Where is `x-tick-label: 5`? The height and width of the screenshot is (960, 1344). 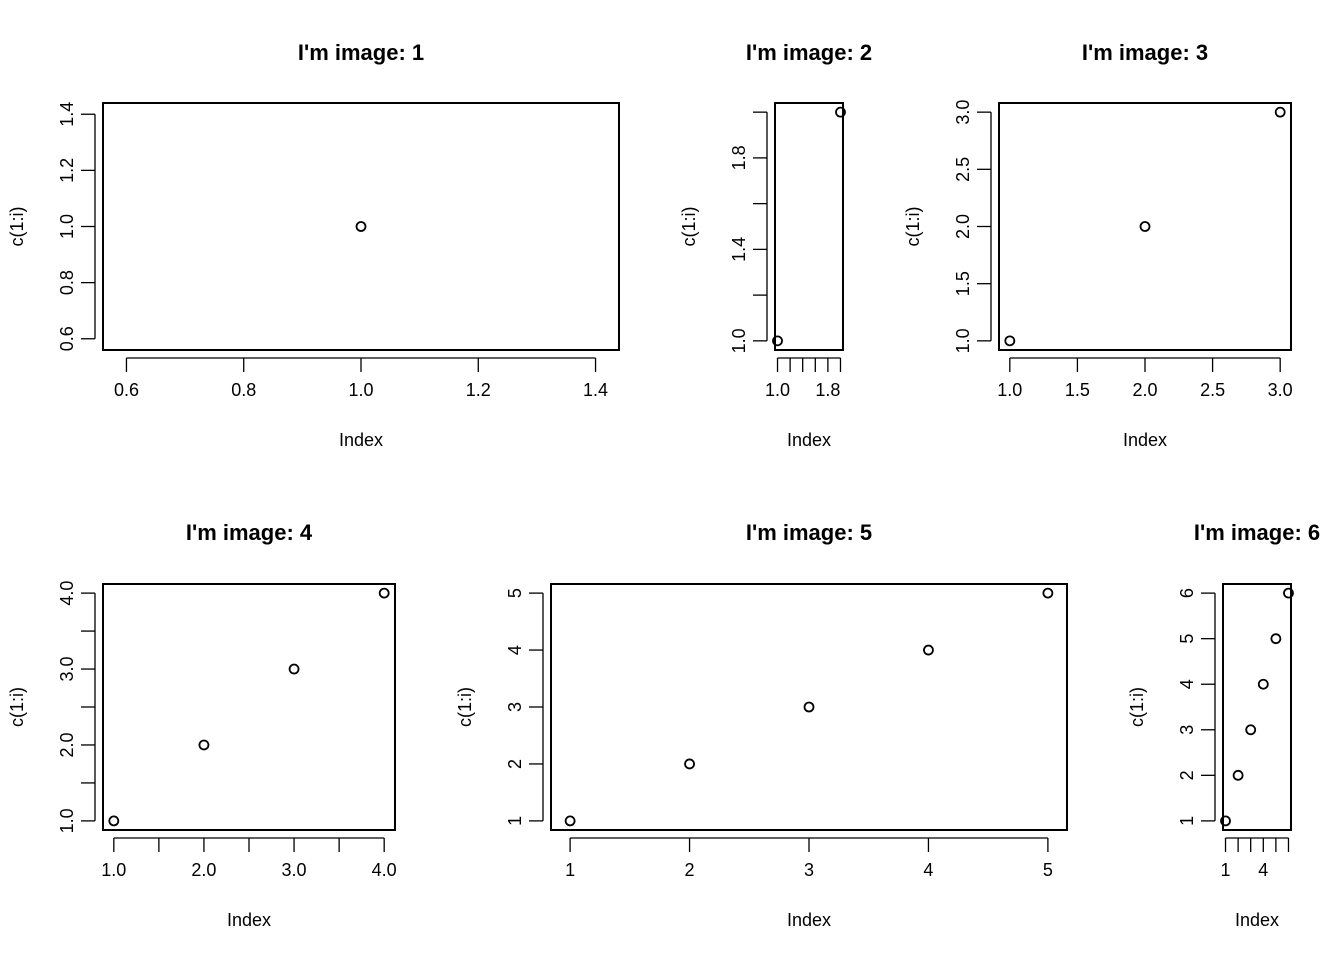 x-tick-label: 5 is located at coordinates (1048, 870).